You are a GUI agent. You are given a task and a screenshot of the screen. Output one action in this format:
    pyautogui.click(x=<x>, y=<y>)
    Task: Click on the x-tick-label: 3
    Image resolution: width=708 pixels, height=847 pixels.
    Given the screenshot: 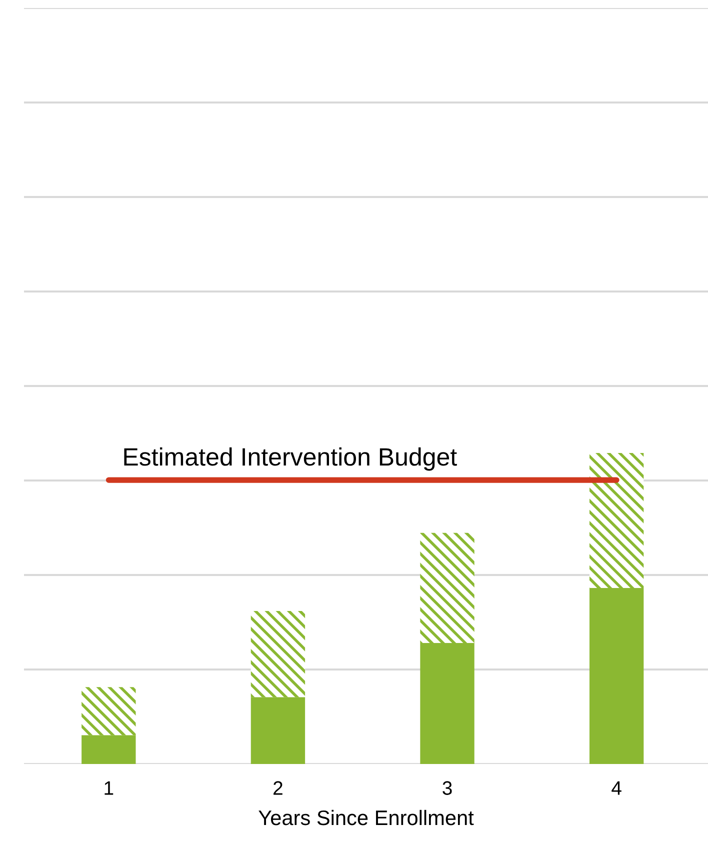 What is the action you would take?
    pyautogui.click(x=447, y=788)
    